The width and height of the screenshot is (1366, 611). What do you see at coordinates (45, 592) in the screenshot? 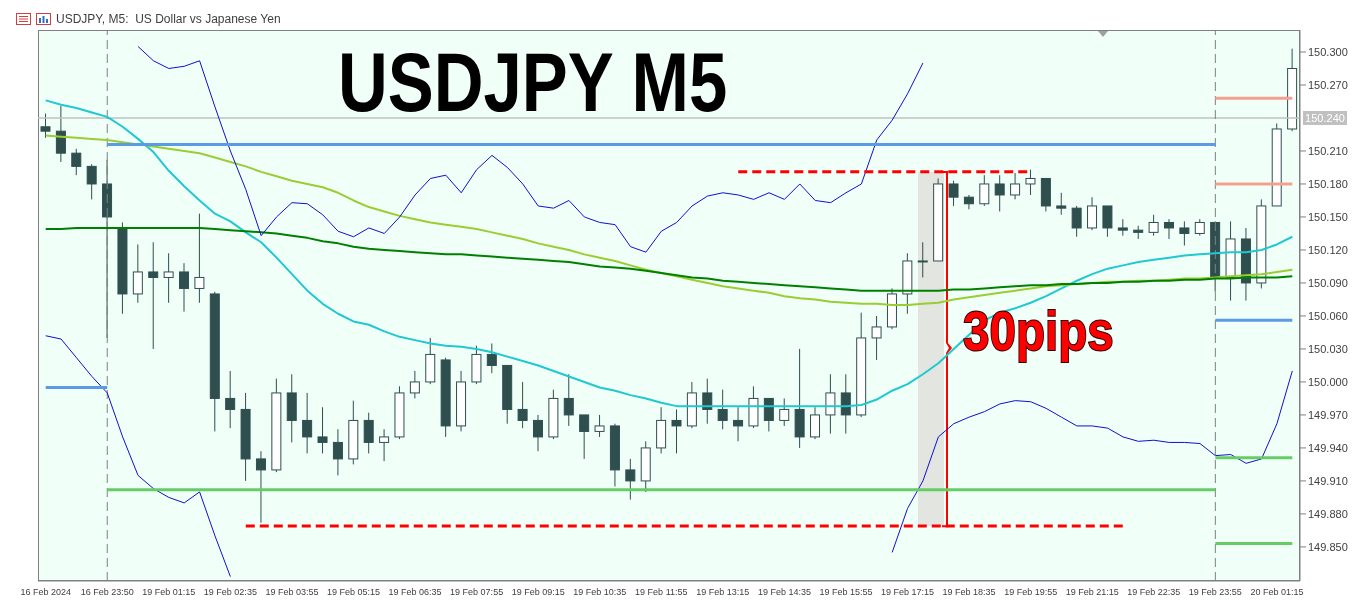
I see `x-tick-label: 16 Feb 2024` at bounding box center [45, 592].